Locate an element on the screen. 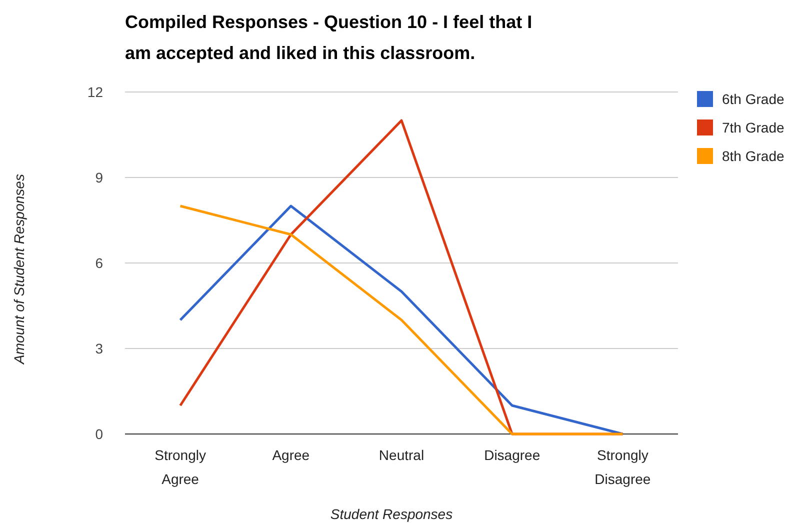 This screenshot has height=523, width=804. x-tick-label: Disagree is located at coordinates (512, 455).